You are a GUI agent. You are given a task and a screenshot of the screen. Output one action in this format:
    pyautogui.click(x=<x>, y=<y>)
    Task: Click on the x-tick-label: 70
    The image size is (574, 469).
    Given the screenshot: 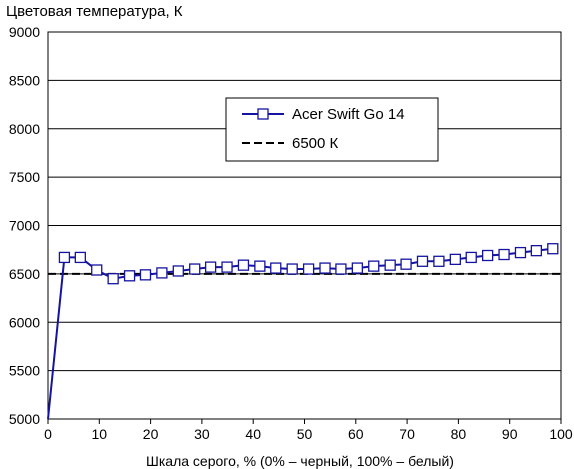 What is the action you would take?
    pyautogui.click(x=407, y=434)
    